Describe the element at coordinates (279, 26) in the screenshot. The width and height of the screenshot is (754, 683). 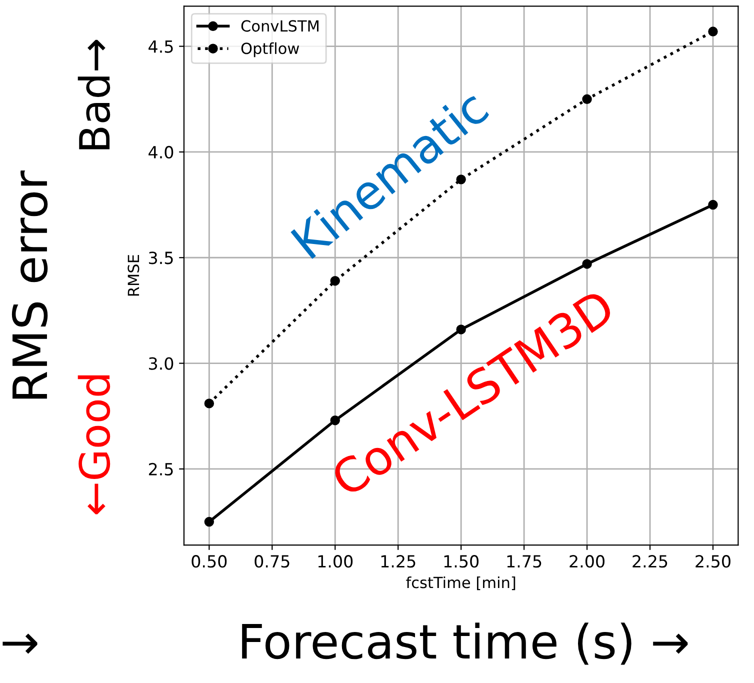
I see `legend-label: ConvLSTM` at that location.